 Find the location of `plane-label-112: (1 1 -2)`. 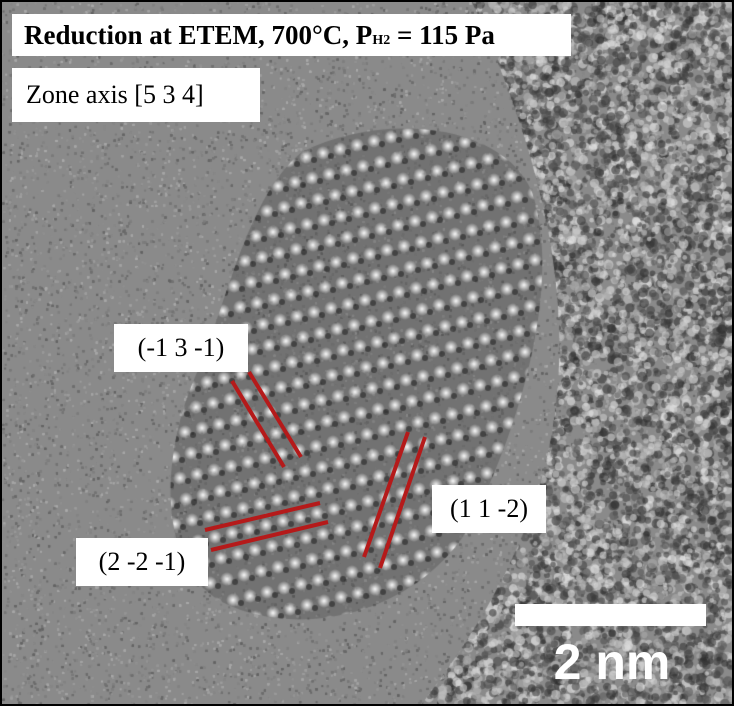

plane-label-112: (1 1 -2) is located at coordinates (489, 509).